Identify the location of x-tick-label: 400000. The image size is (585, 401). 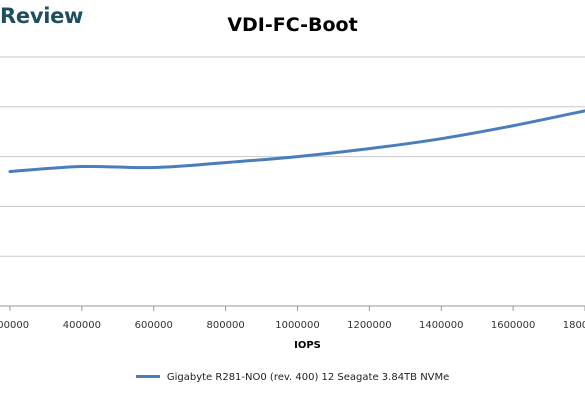
(82, 325).